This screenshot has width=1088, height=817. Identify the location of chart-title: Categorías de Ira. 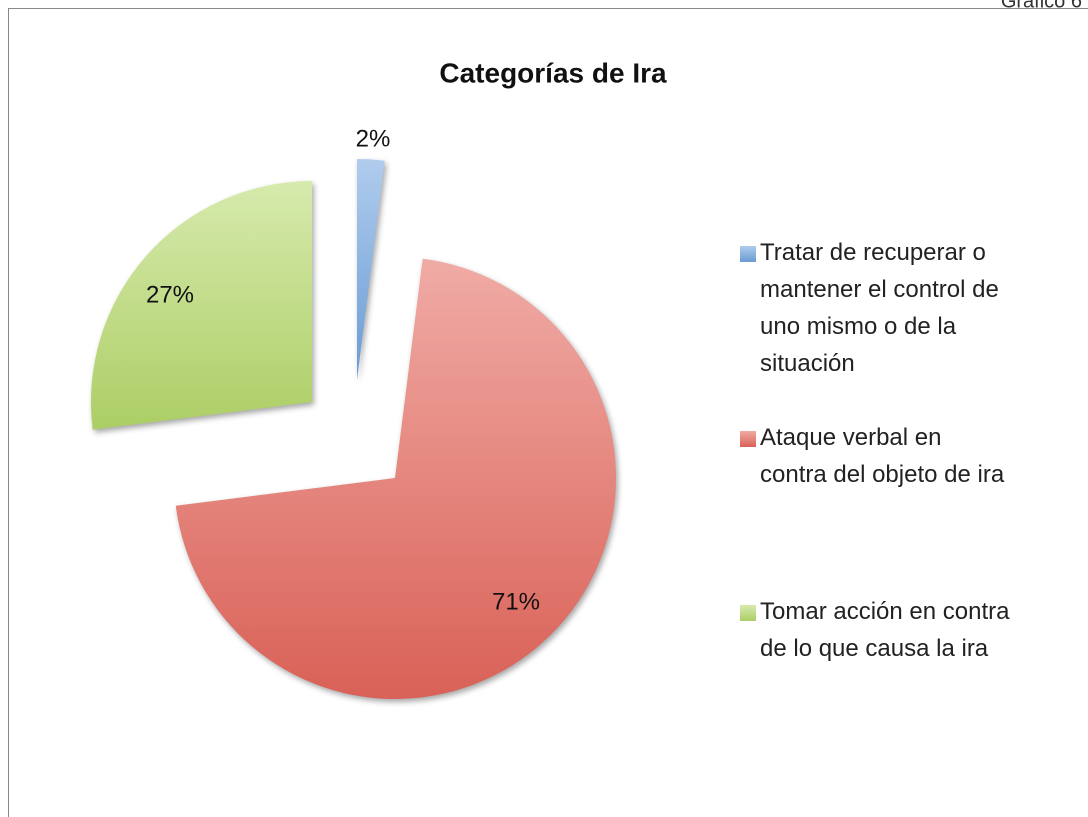
(553, 72).